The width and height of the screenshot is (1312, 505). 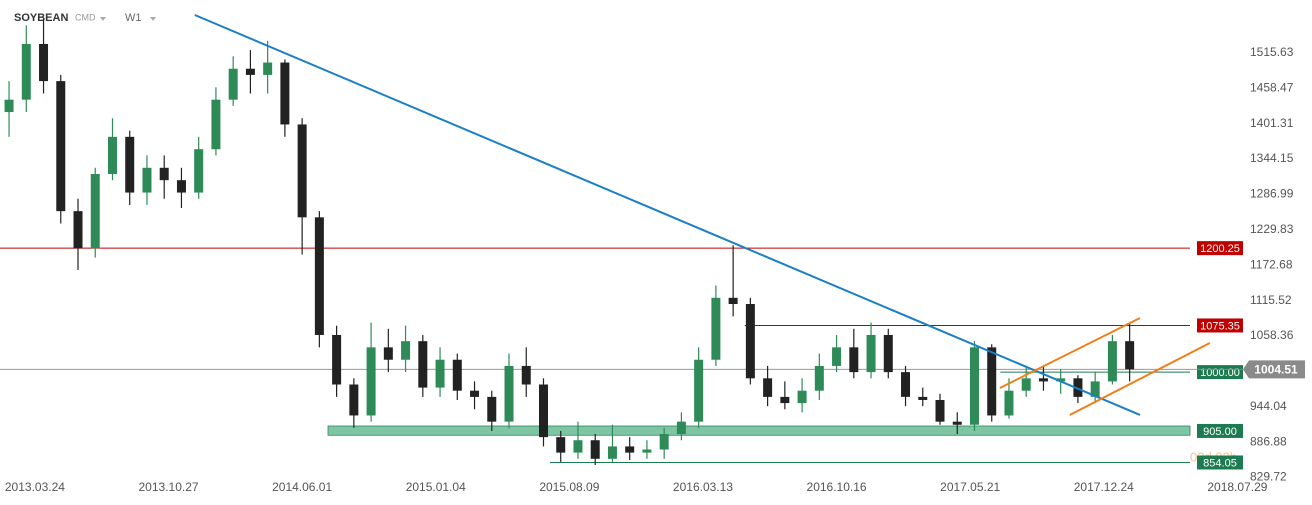 What do you see at coordinates (1271, 300) in the screenshot?
I see `y-tick-label: 1115.52` at bounding box center [1271, 300].